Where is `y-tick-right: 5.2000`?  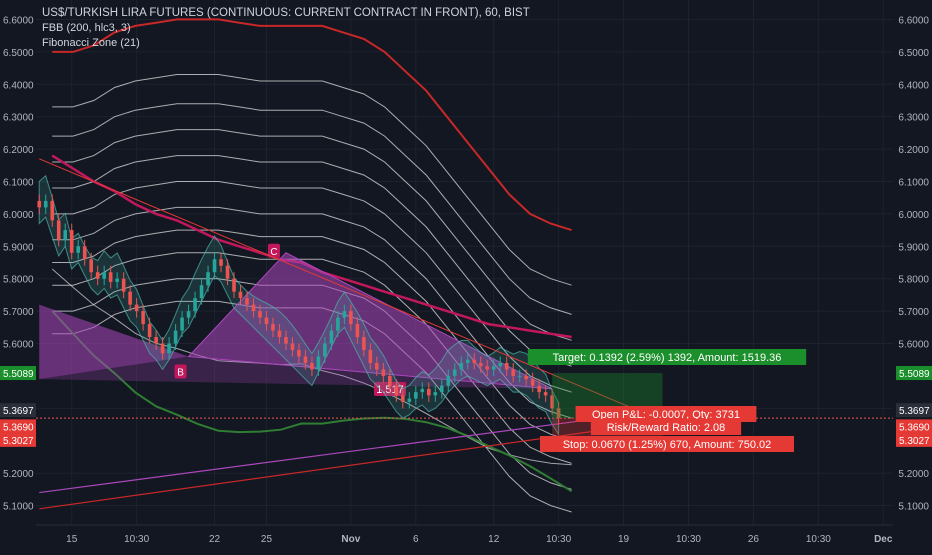
y-tick-right: 5.2000 is located at coordinates (913, 474).